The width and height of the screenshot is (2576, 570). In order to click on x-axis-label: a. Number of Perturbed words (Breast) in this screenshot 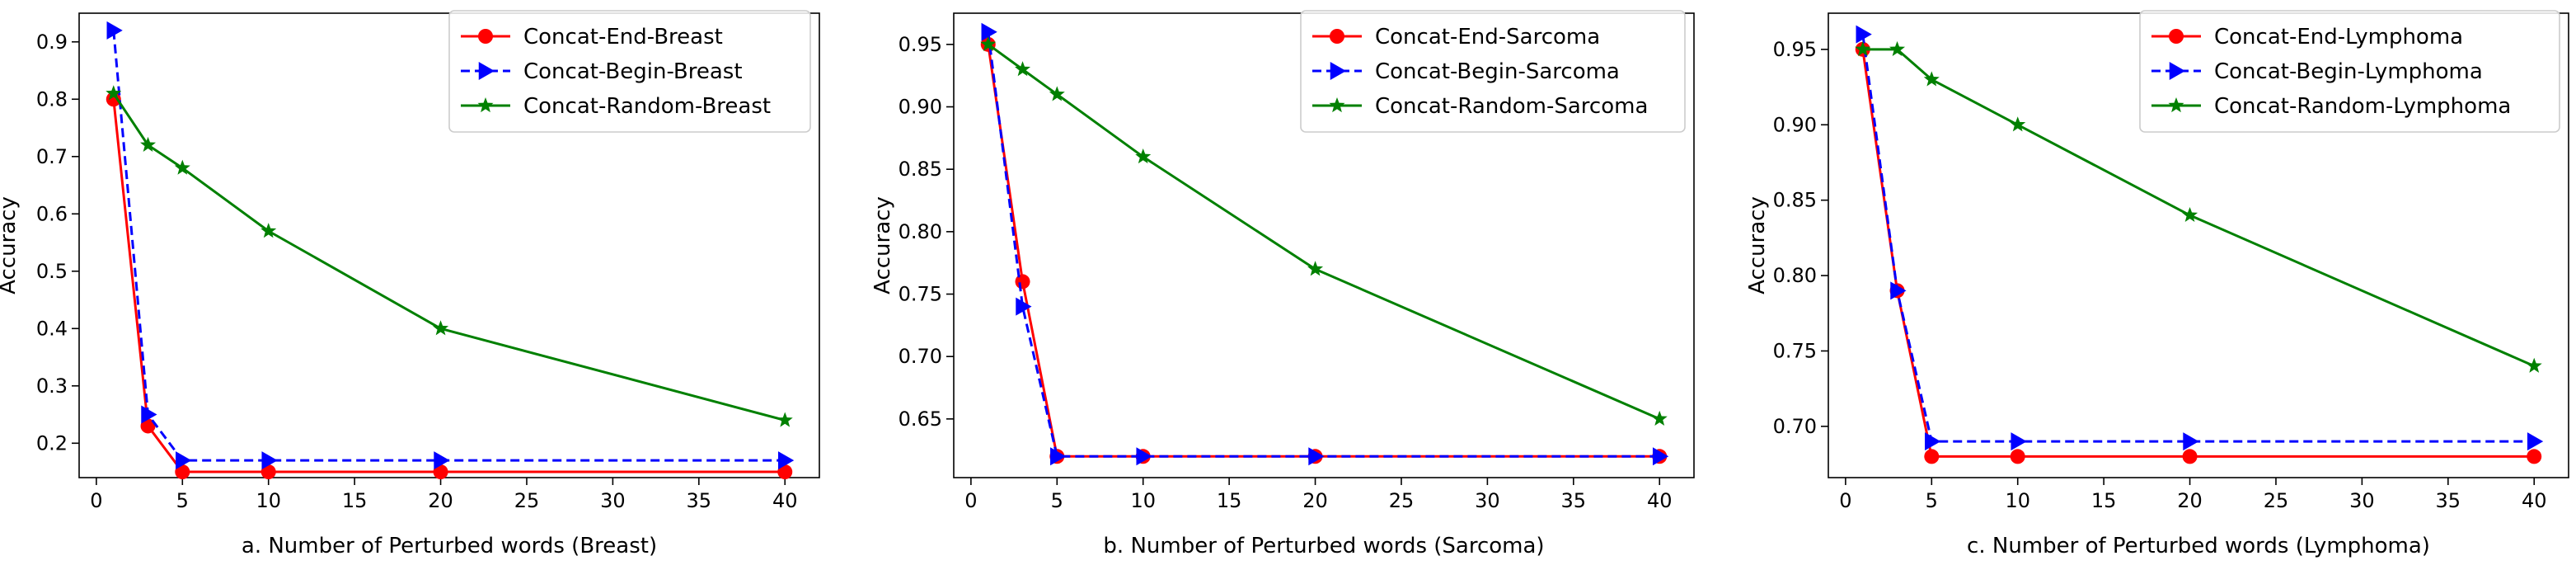, I will do `click(449, 546)`.